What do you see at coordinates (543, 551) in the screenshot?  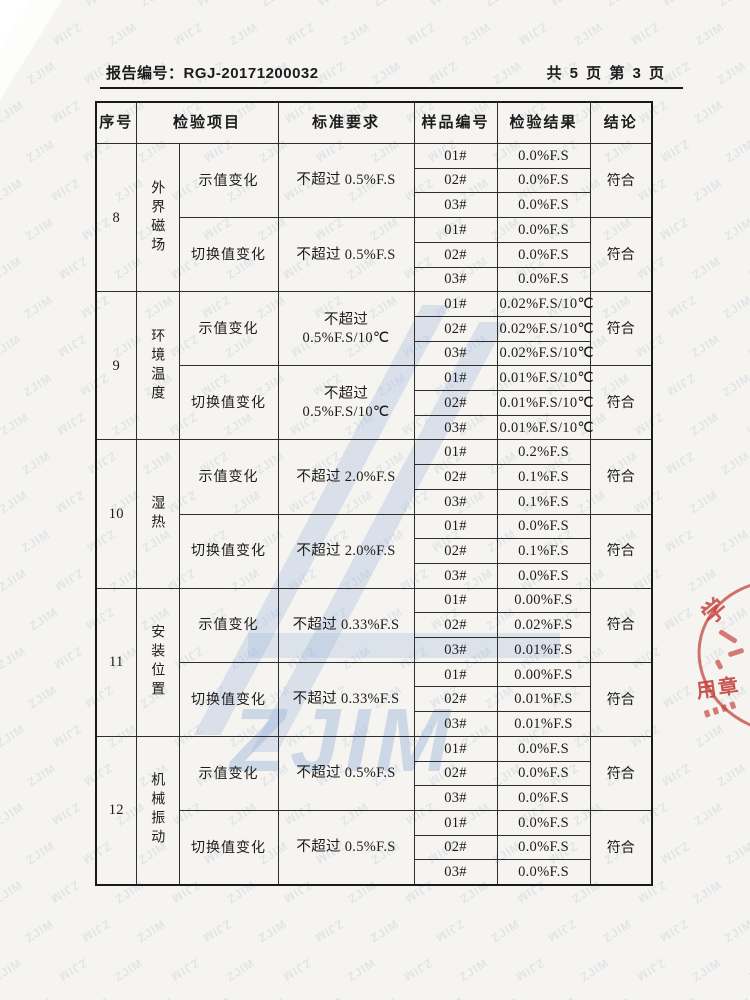 I see `result-cell: 0.1%F.S` at bounding box center [543, 551].